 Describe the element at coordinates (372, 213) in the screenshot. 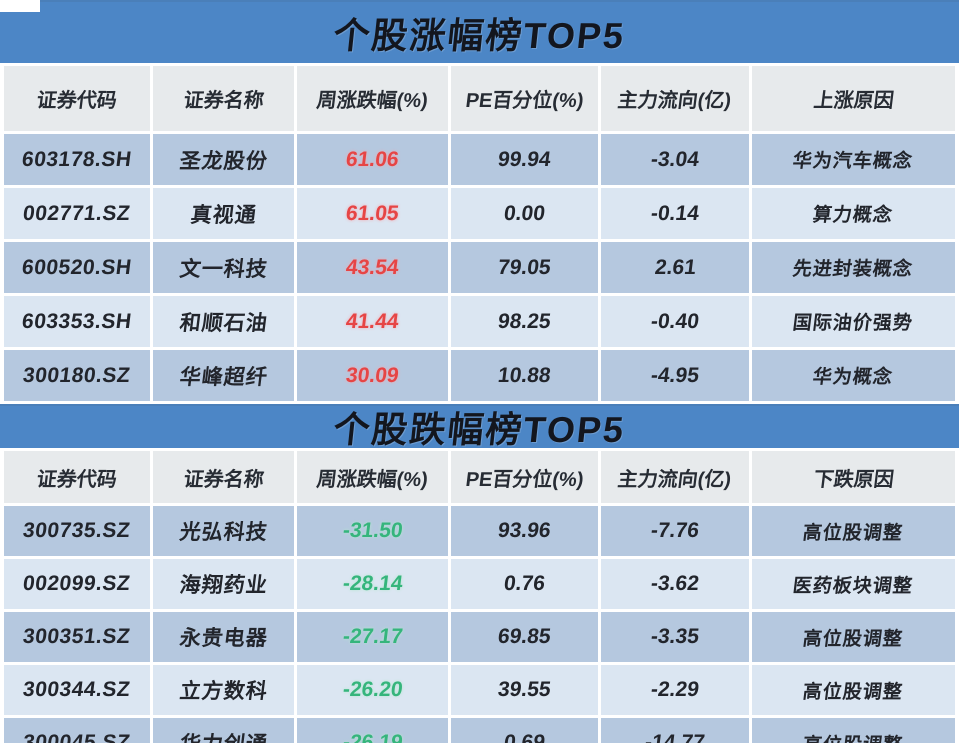

I see `cell-weekly-change: 61.05` at that location.